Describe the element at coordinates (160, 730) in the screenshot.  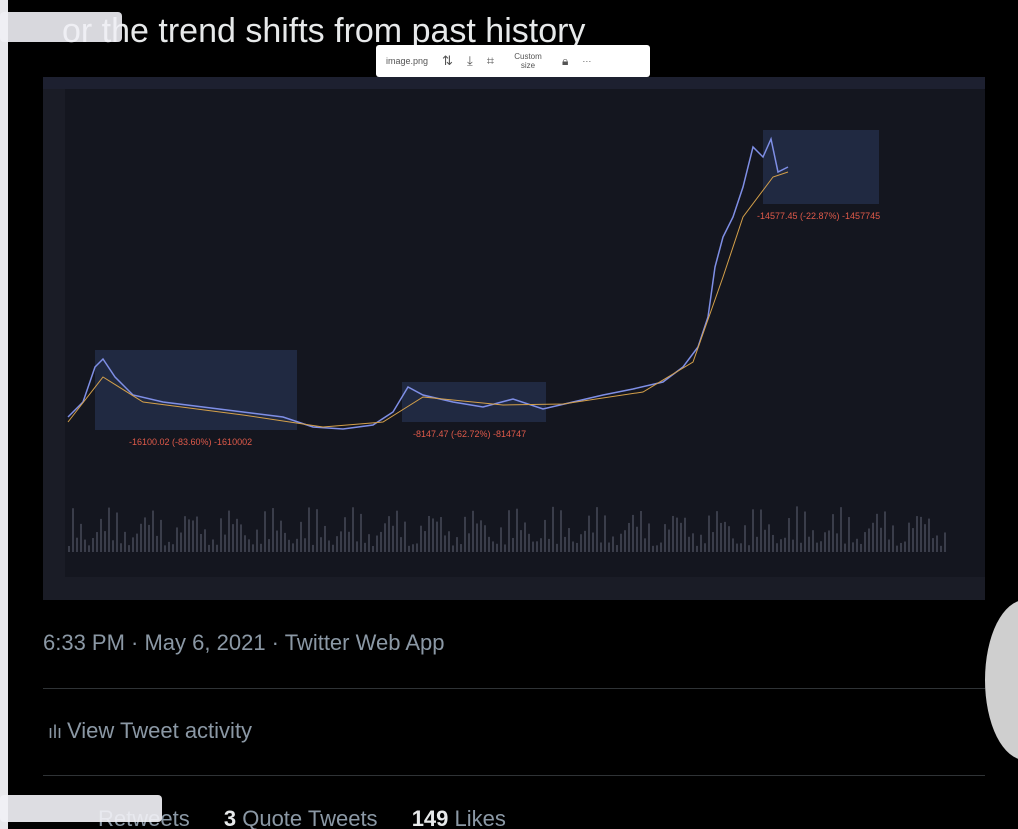
I see `activity-label: View Tweet activity` at that location.